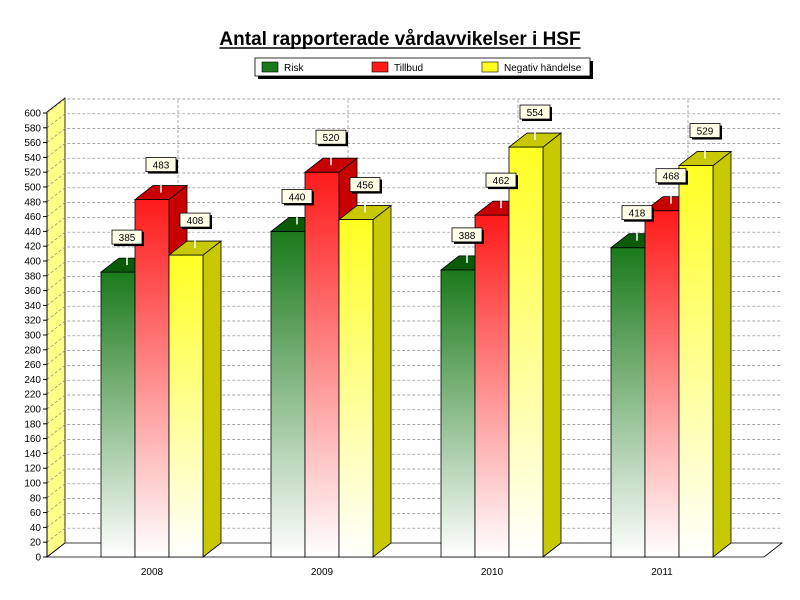 This screenshot has width=800, height=600. Describe the element at coordinates (32, 262) in the screenshot. I see `y-tick-label: 400` at that location.